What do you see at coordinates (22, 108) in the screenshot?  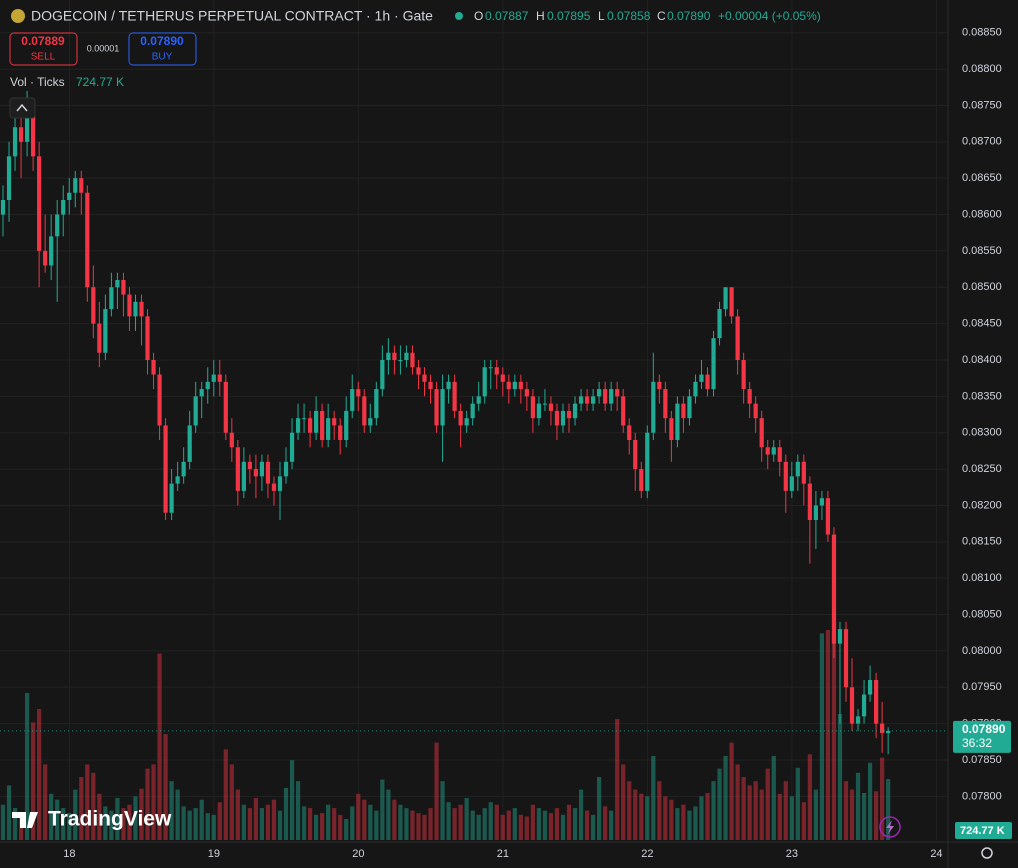 I see `collapse-button` at bounding box center [22, 108].